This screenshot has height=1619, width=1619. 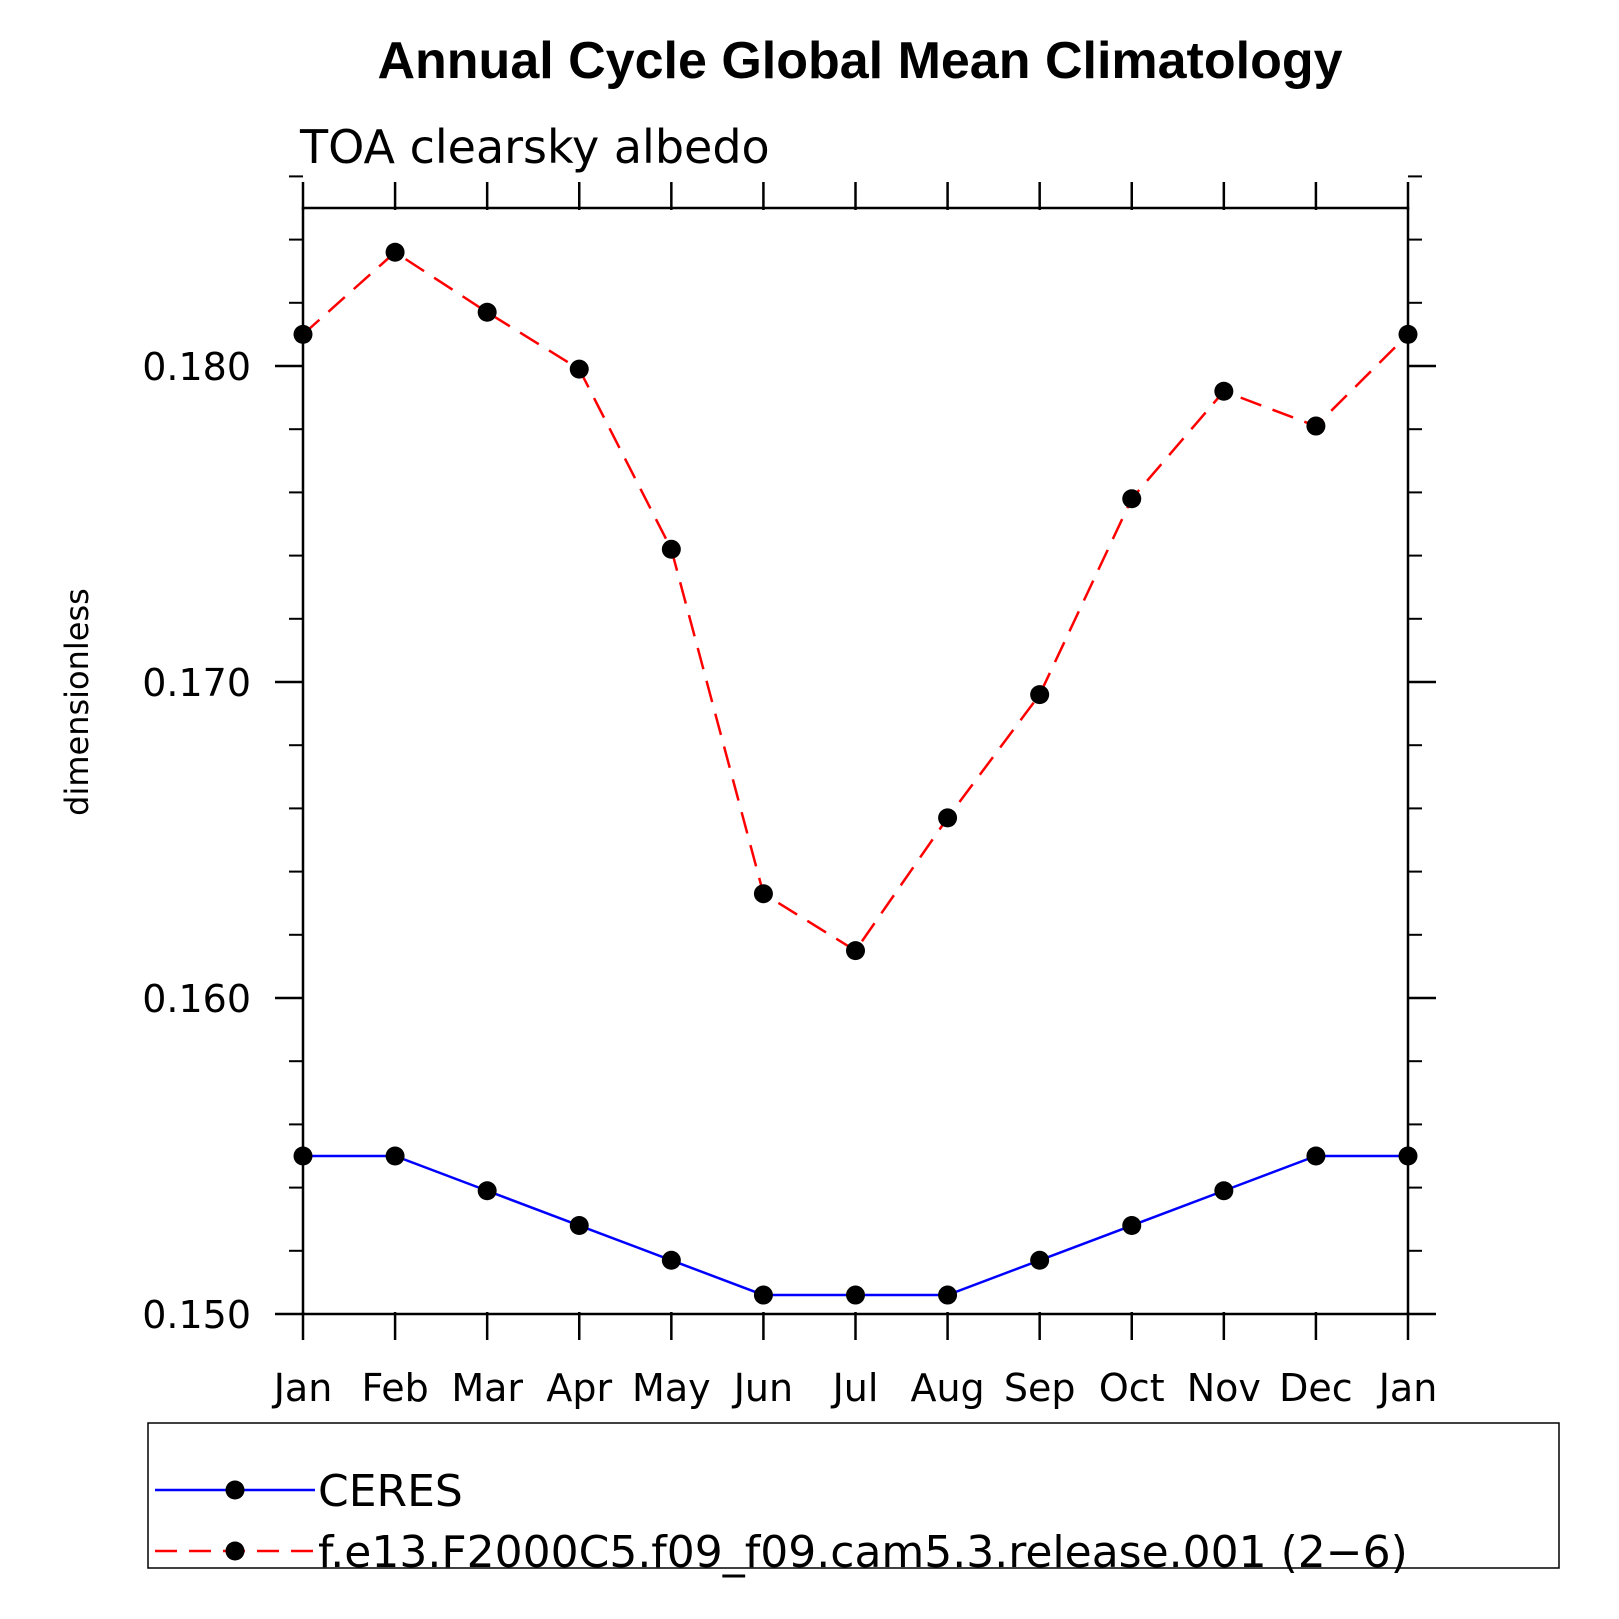 What do you see at coordinates (196, 683) in the screenshot?
I see `y-tick-label: 0.170` at bounding box center [196, 683].